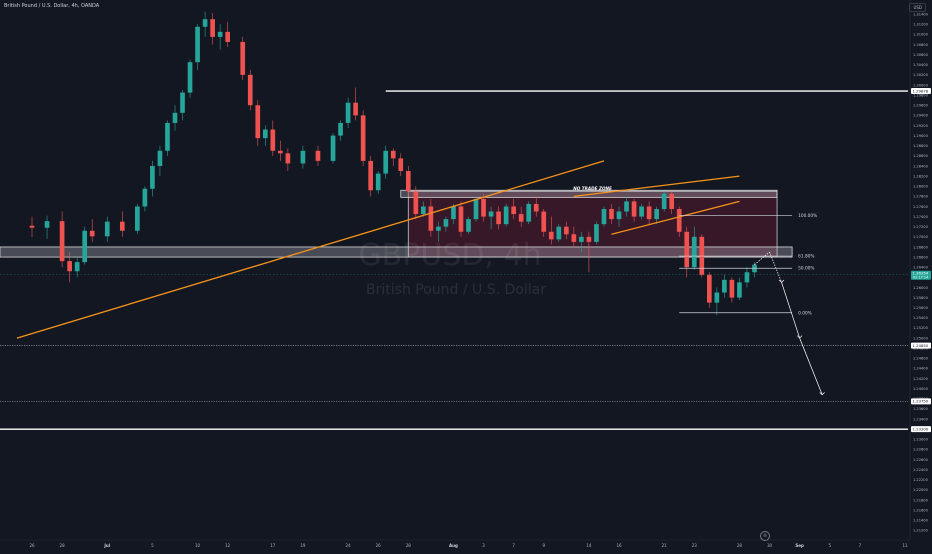  Describe the element at coordinates (917, 7) in the screenshot. I see `currency-badge: USD` at that location.